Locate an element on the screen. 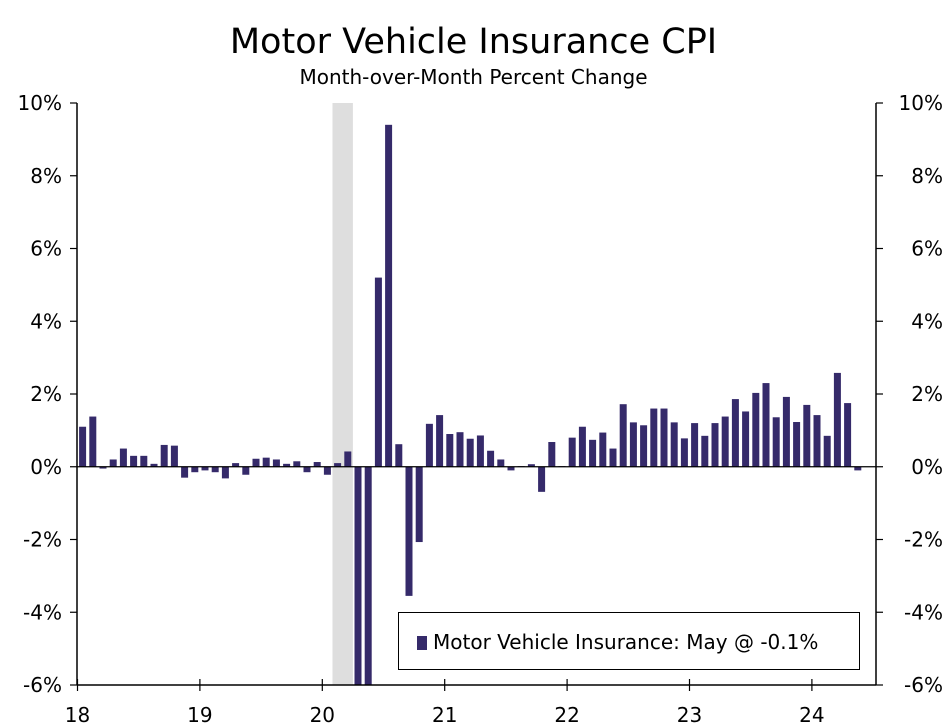 Image resolution: width=947 pixels, height=727 pixels. y-tick-label-right-7: 8% is located at coordinates (927, 176).